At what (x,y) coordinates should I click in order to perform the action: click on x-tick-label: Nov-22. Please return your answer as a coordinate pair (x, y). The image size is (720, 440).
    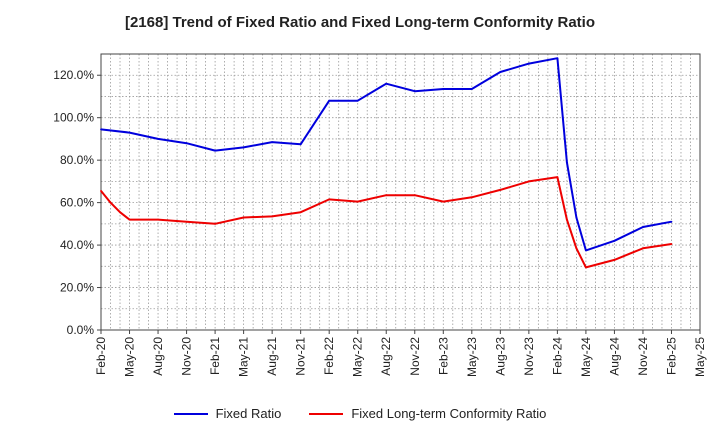
    Looking at the image, I should click on (415, 356).